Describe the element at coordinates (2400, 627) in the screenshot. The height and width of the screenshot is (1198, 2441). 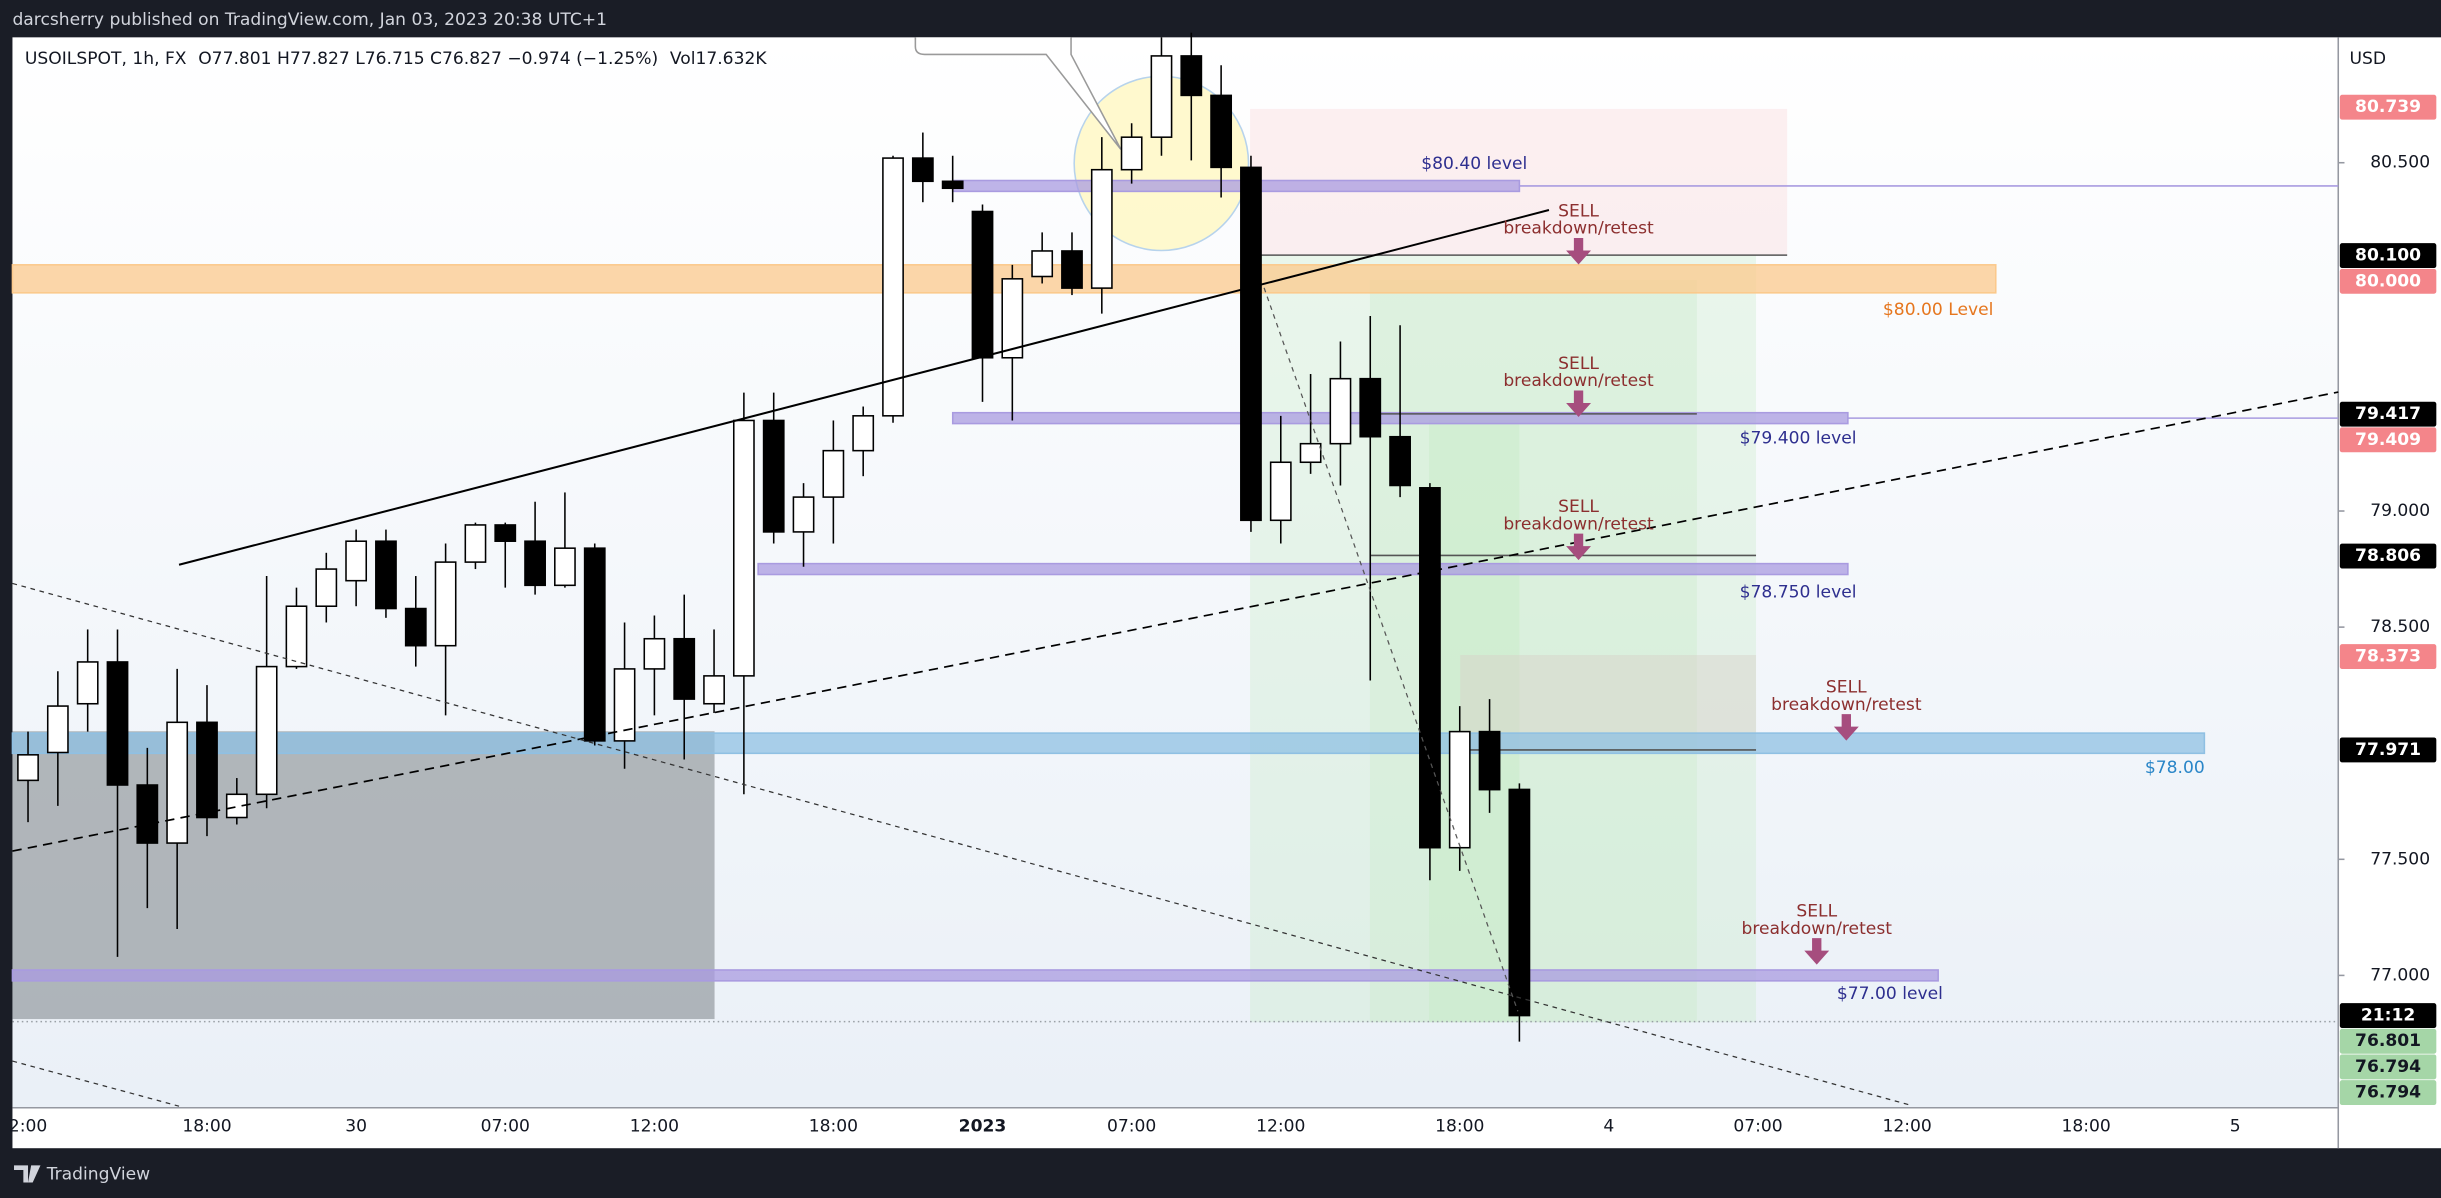
I see `y-tick-label: 78.500` at that location.